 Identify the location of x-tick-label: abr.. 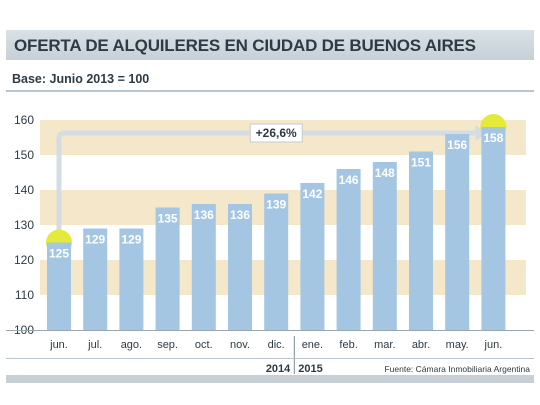
(421, 345).